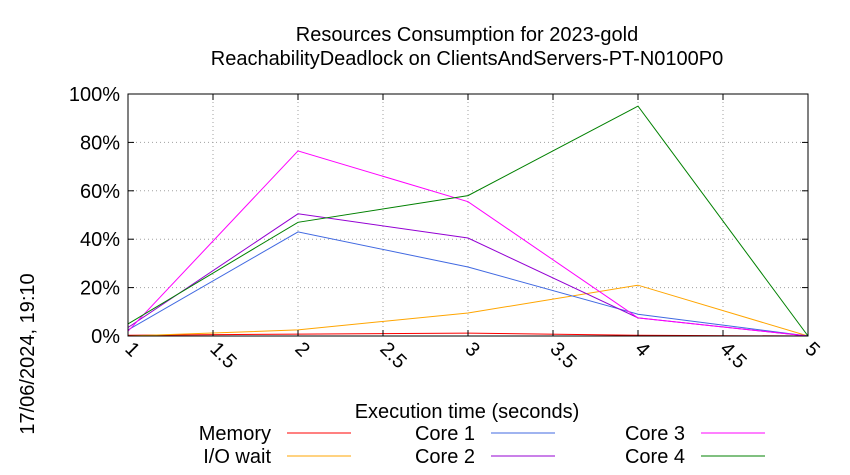  What do you see at coordinates (301, 349) in the screenshot?
I see `x-tick-label: 2` at bounding box center [301, 349].